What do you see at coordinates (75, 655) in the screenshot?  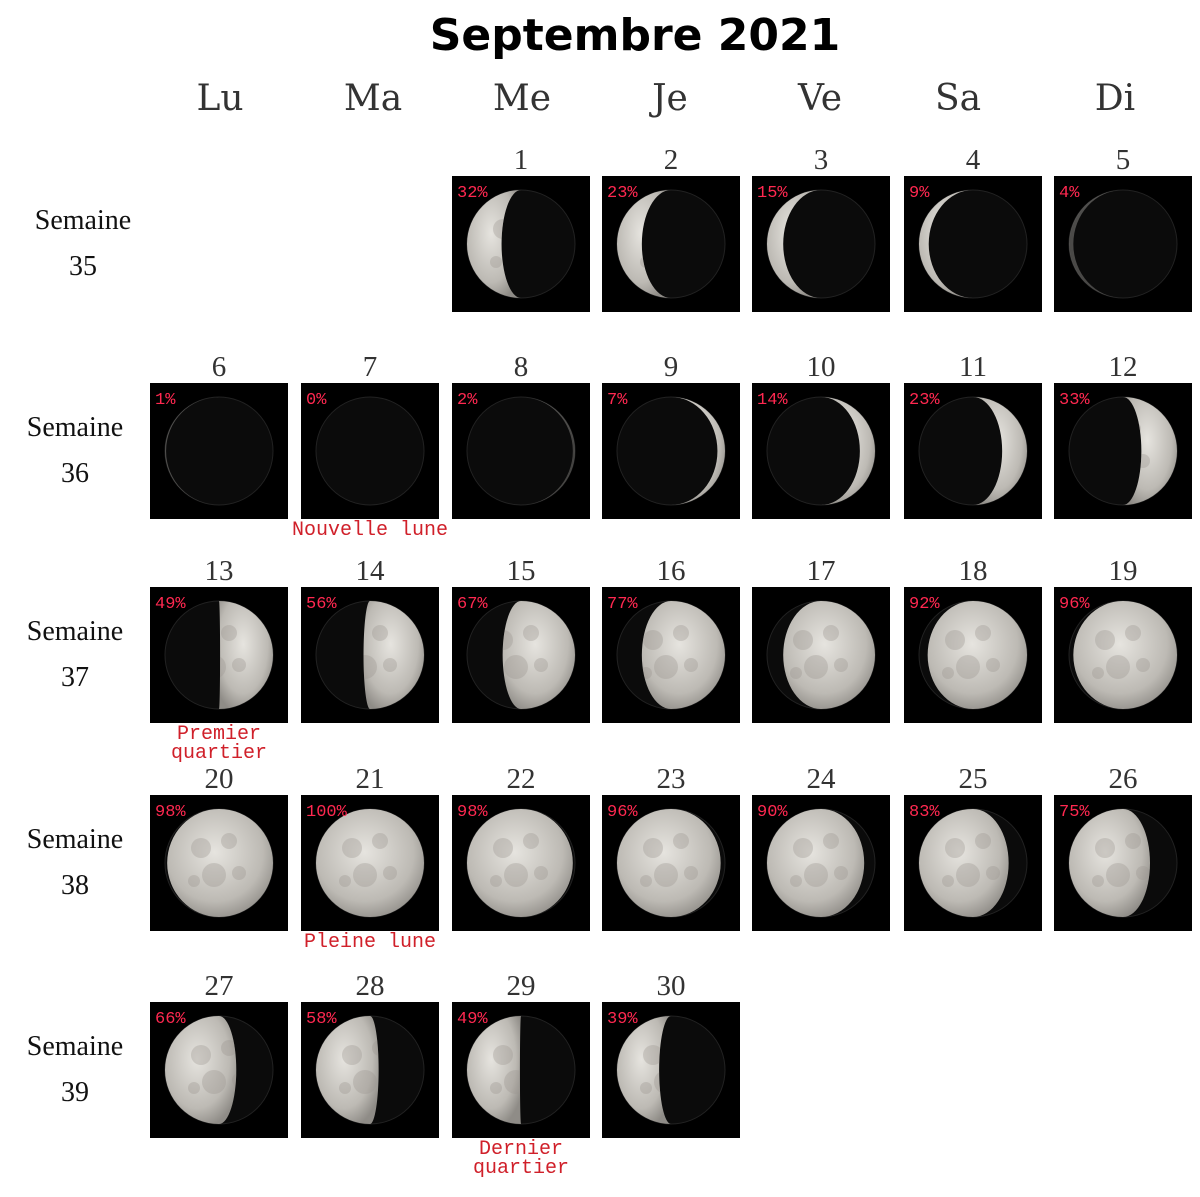 I see `week-label: Semaine 37` at bounding box center [75, 655].